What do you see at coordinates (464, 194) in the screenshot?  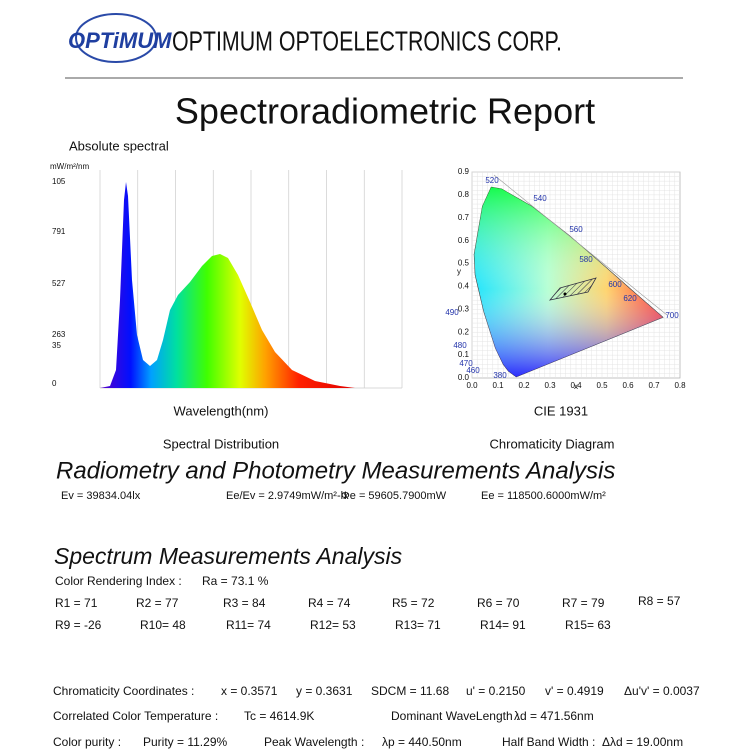 I see `y-tick-label: 0.8` at bounding box center [464, 194].